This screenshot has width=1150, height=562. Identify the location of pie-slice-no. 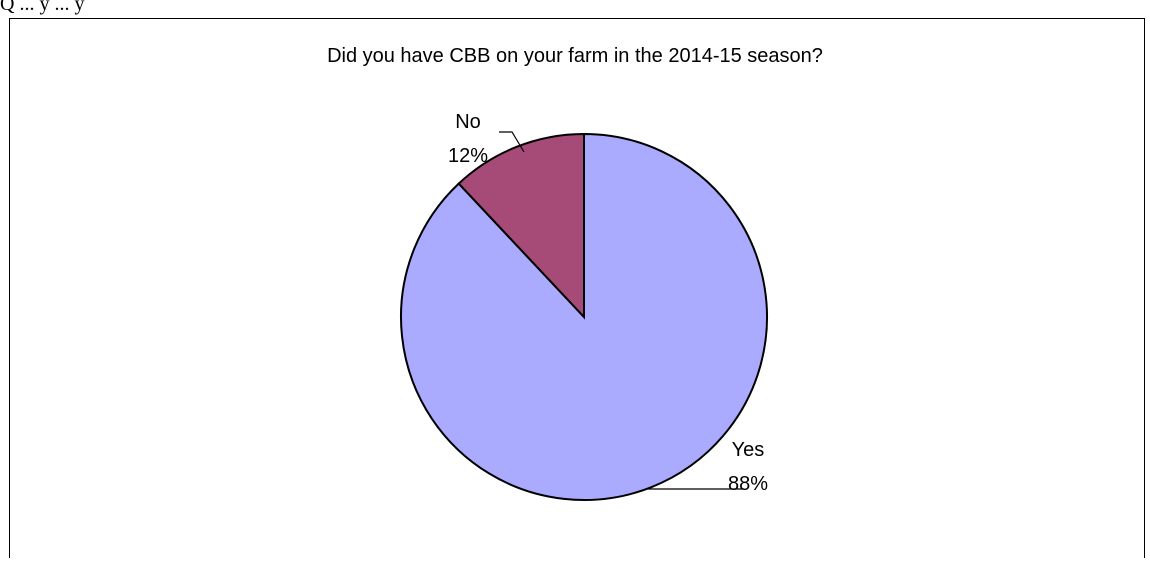
(521, 226).